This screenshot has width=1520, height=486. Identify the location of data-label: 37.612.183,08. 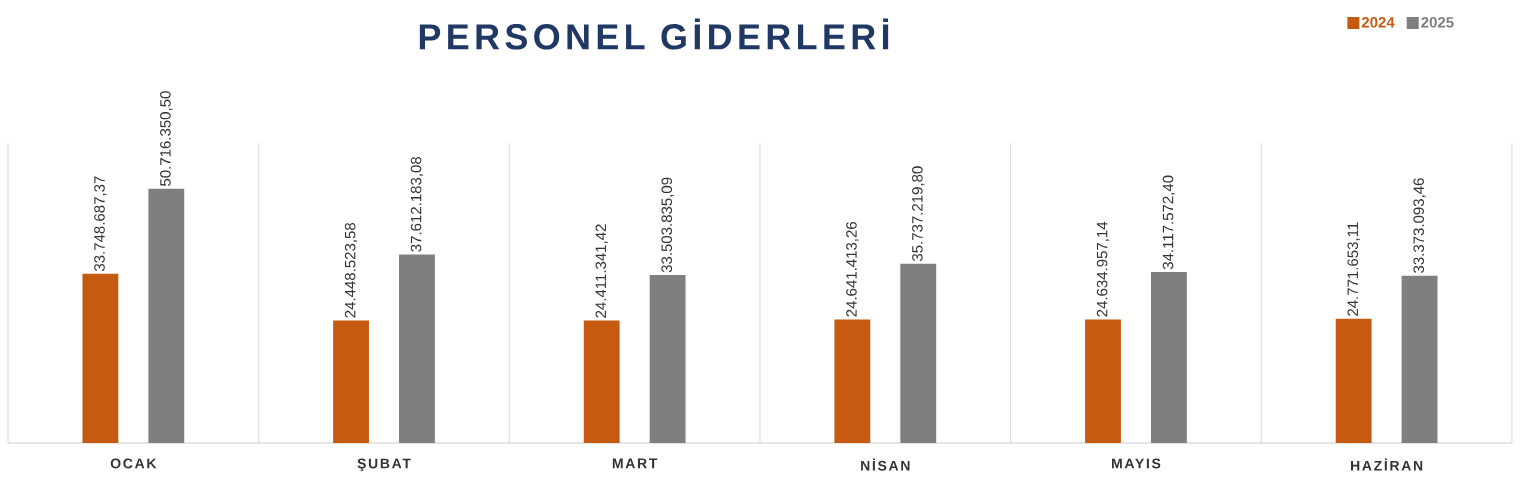
(417, 204).